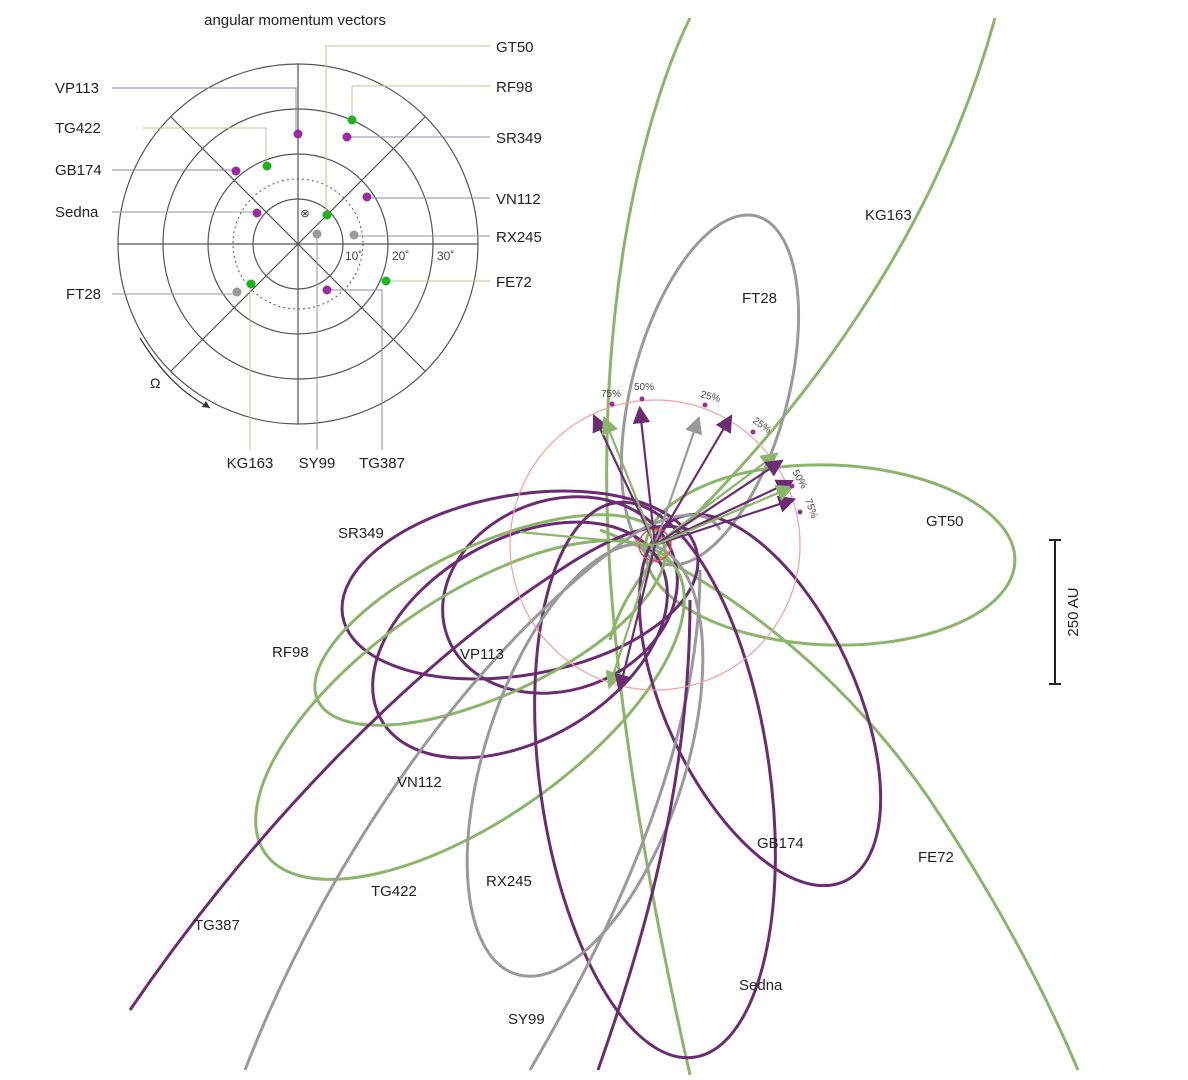  Describe the element at coordinates (519, 138) in the screenshot. I see `inset-label-sr349: SR349` at that location.